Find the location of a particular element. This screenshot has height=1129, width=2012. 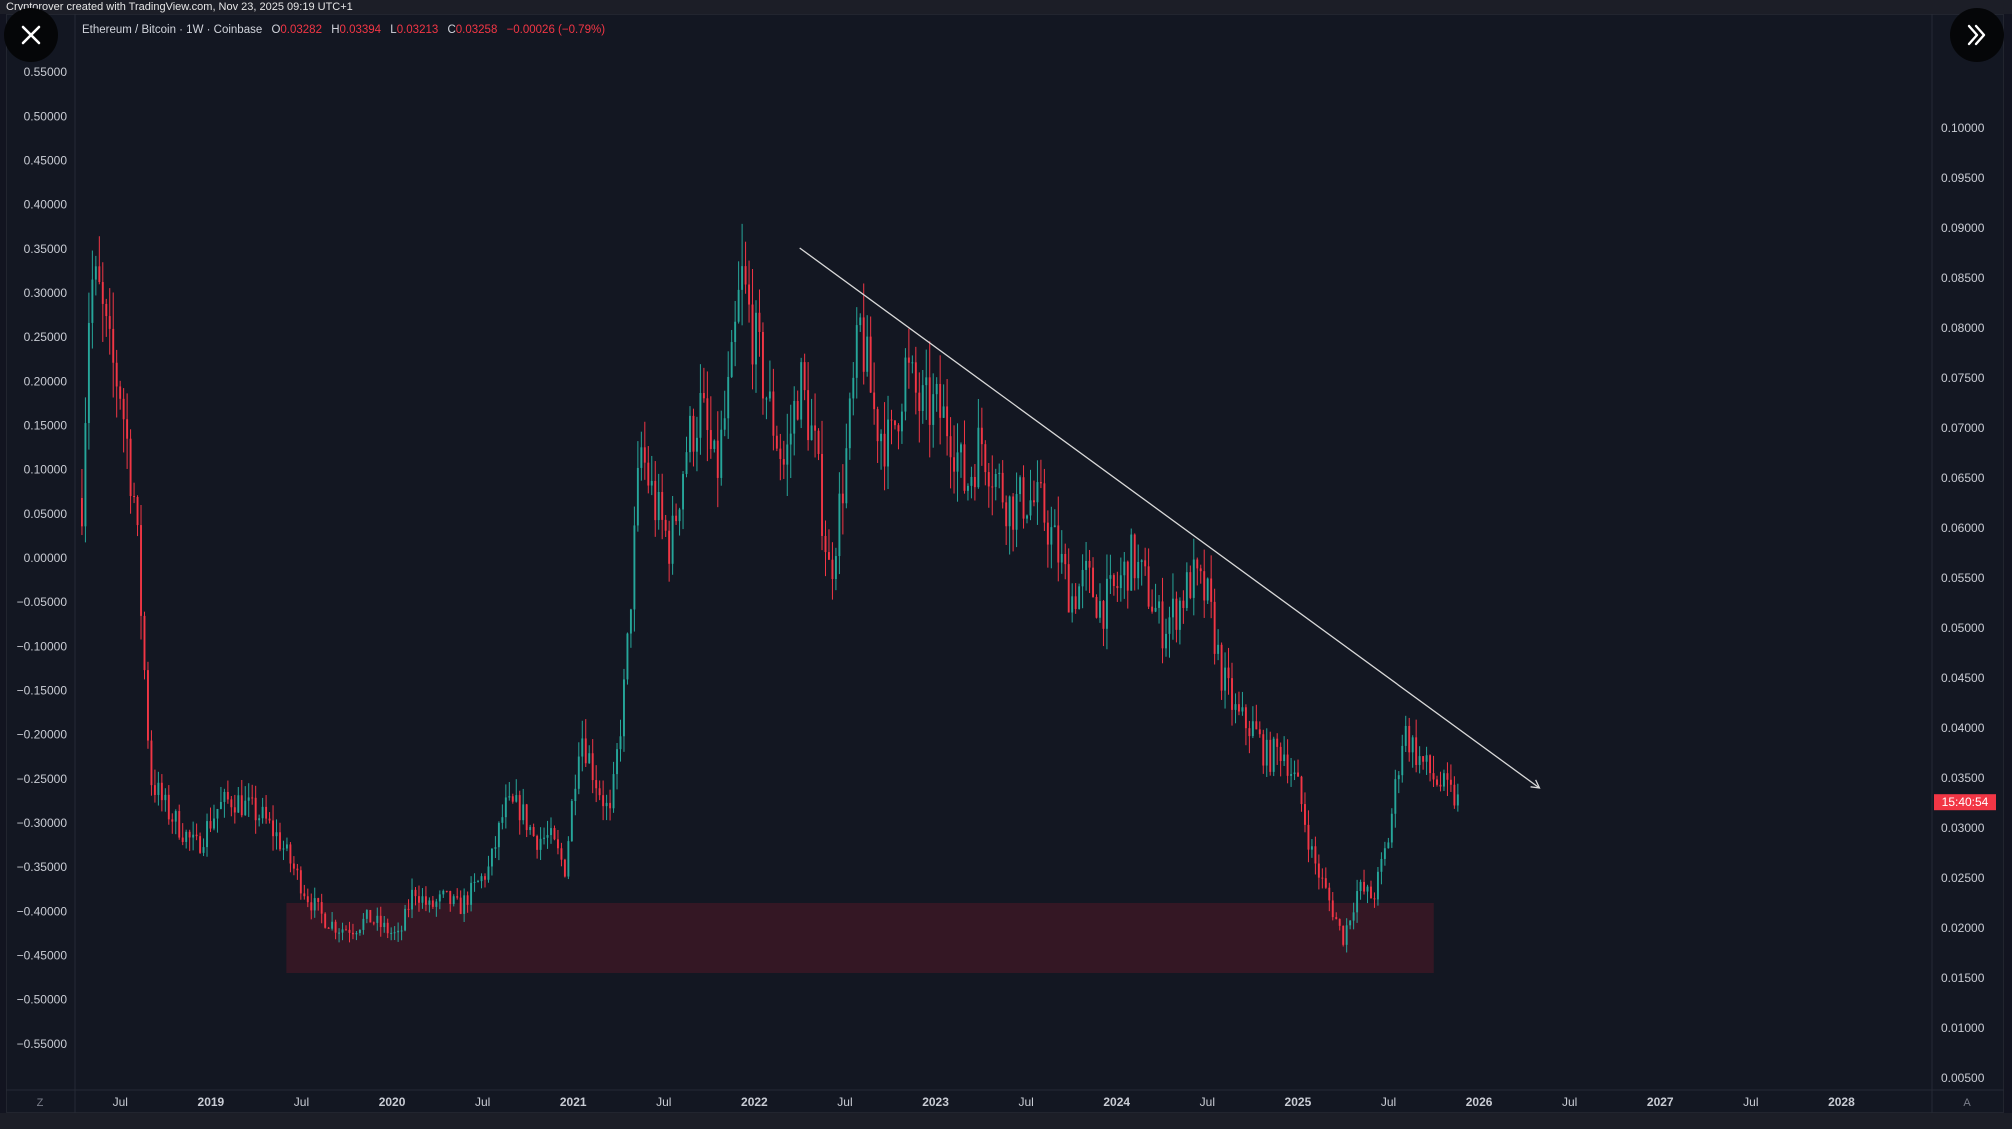

right-axis-tick: 0.02000 is located at coordinates (1963, 928).